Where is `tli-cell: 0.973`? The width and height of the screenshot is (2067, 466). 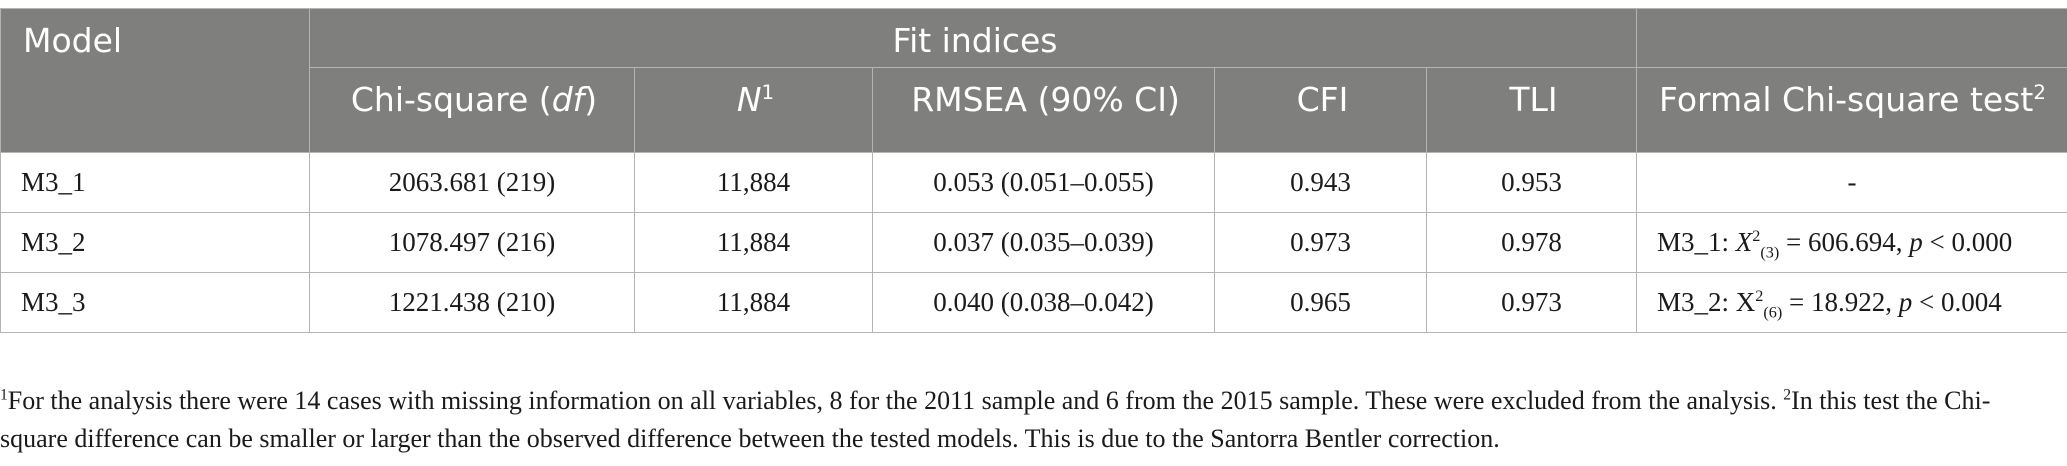 tli-cell: 0.973 is located at coordinates (1531, 302).